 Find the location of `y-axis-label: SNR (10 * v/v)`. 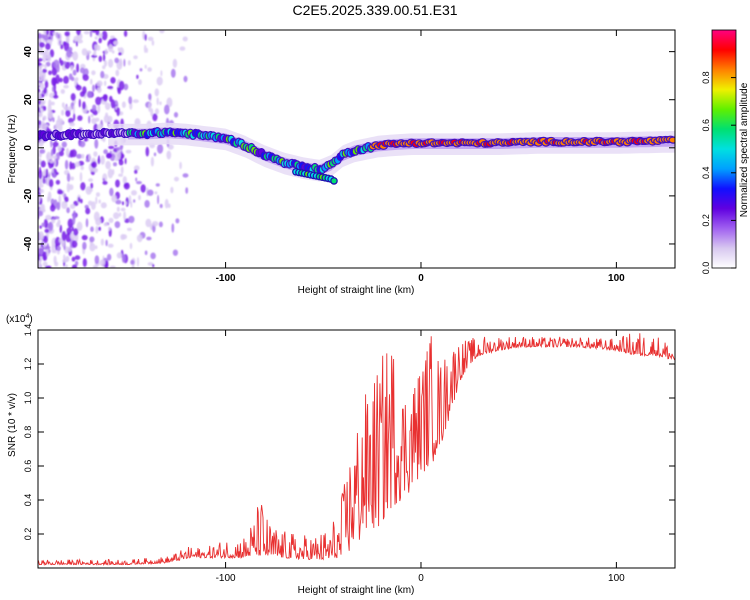

y-axis-label: SNR (10 * v/v) is located at coordinates (12, 425).